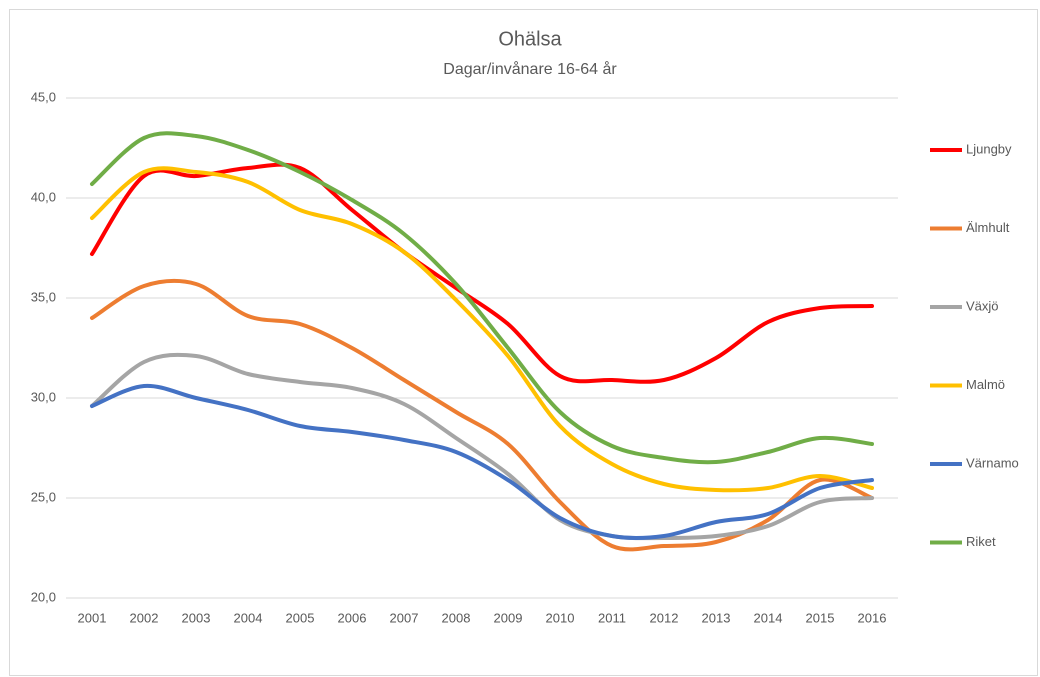 The height and width of the screenshot is (677, 1040). Describe the element at coordinates (43, 296) in the screenshot. I see `y-tick-label: 35,0` at that location.